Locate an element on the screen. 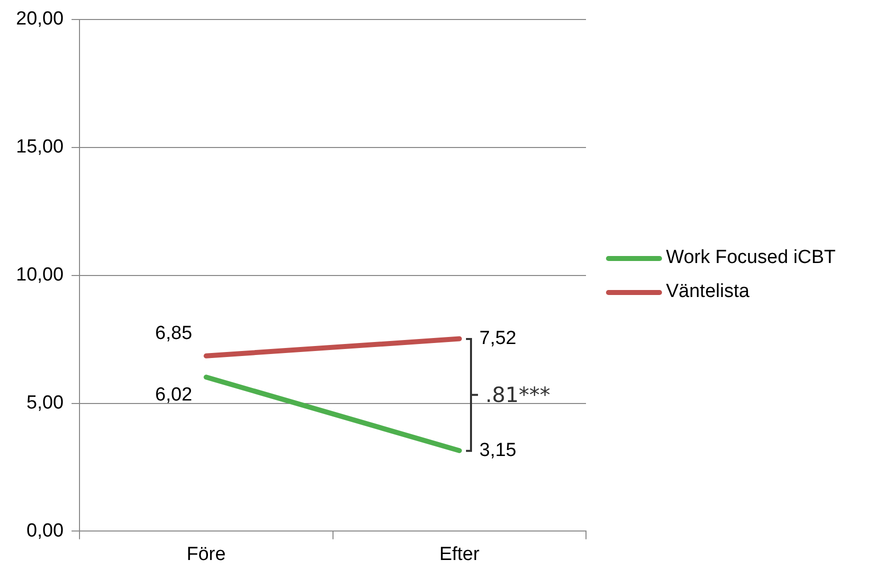  x-tick-label: Efter is located at coordinates (459, 554).